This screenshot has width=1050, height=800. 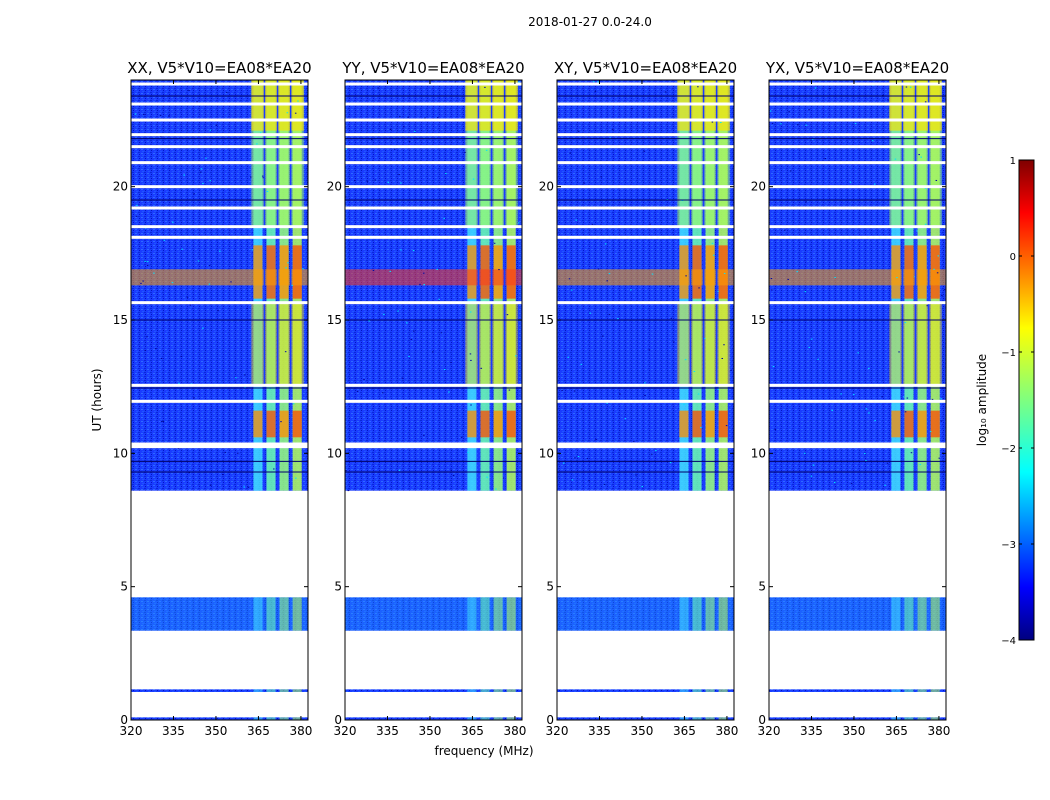 I want to click on y-axis-label: UT (hours), so click(x=97, y=399).